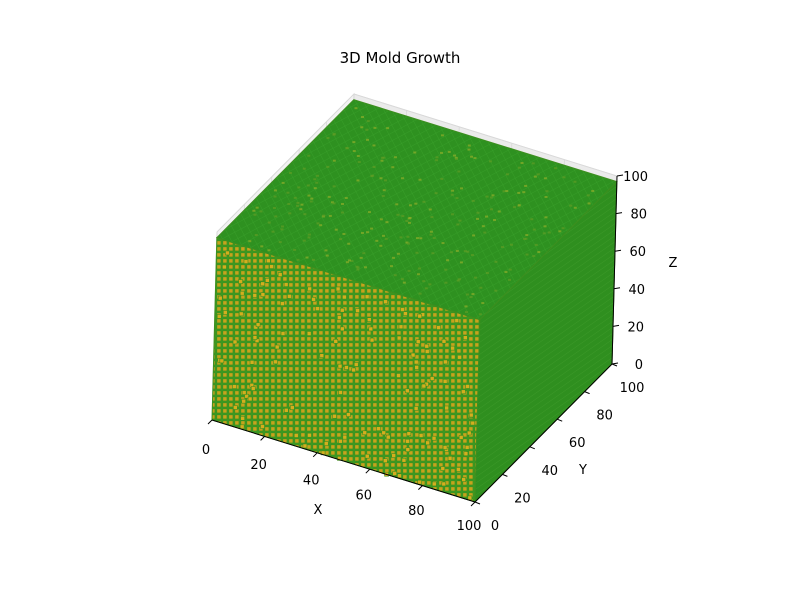 The image size is (800, 604). What do you see at coordinates (318, 510) in the screenshot?
I see `x-axis-label: X` at bounding box center [318, 510].